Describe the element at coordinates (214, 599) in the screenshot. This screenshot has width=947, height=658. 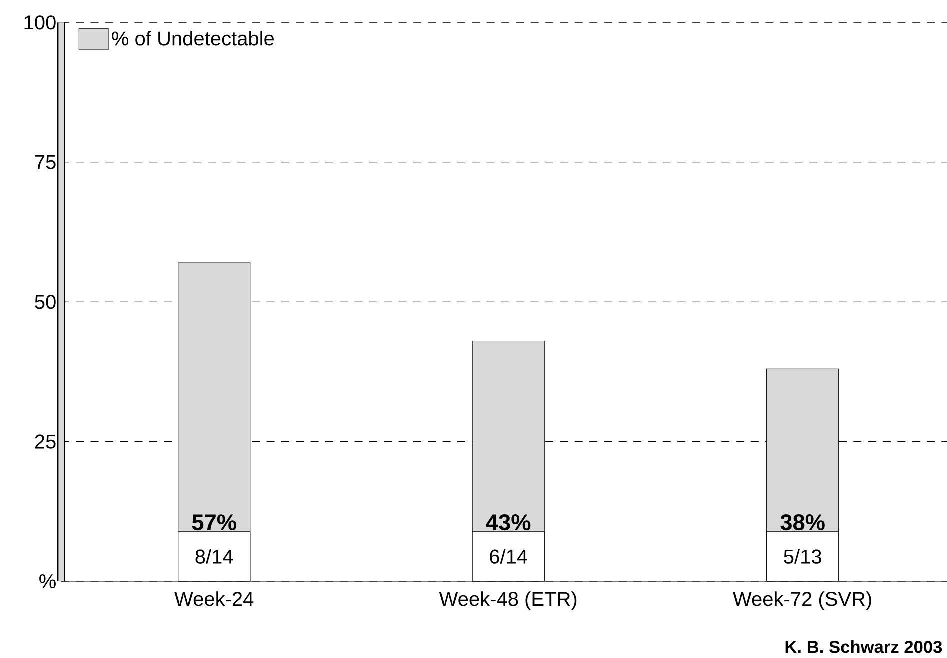
I see `x-tick-label: Week-24` at that location.